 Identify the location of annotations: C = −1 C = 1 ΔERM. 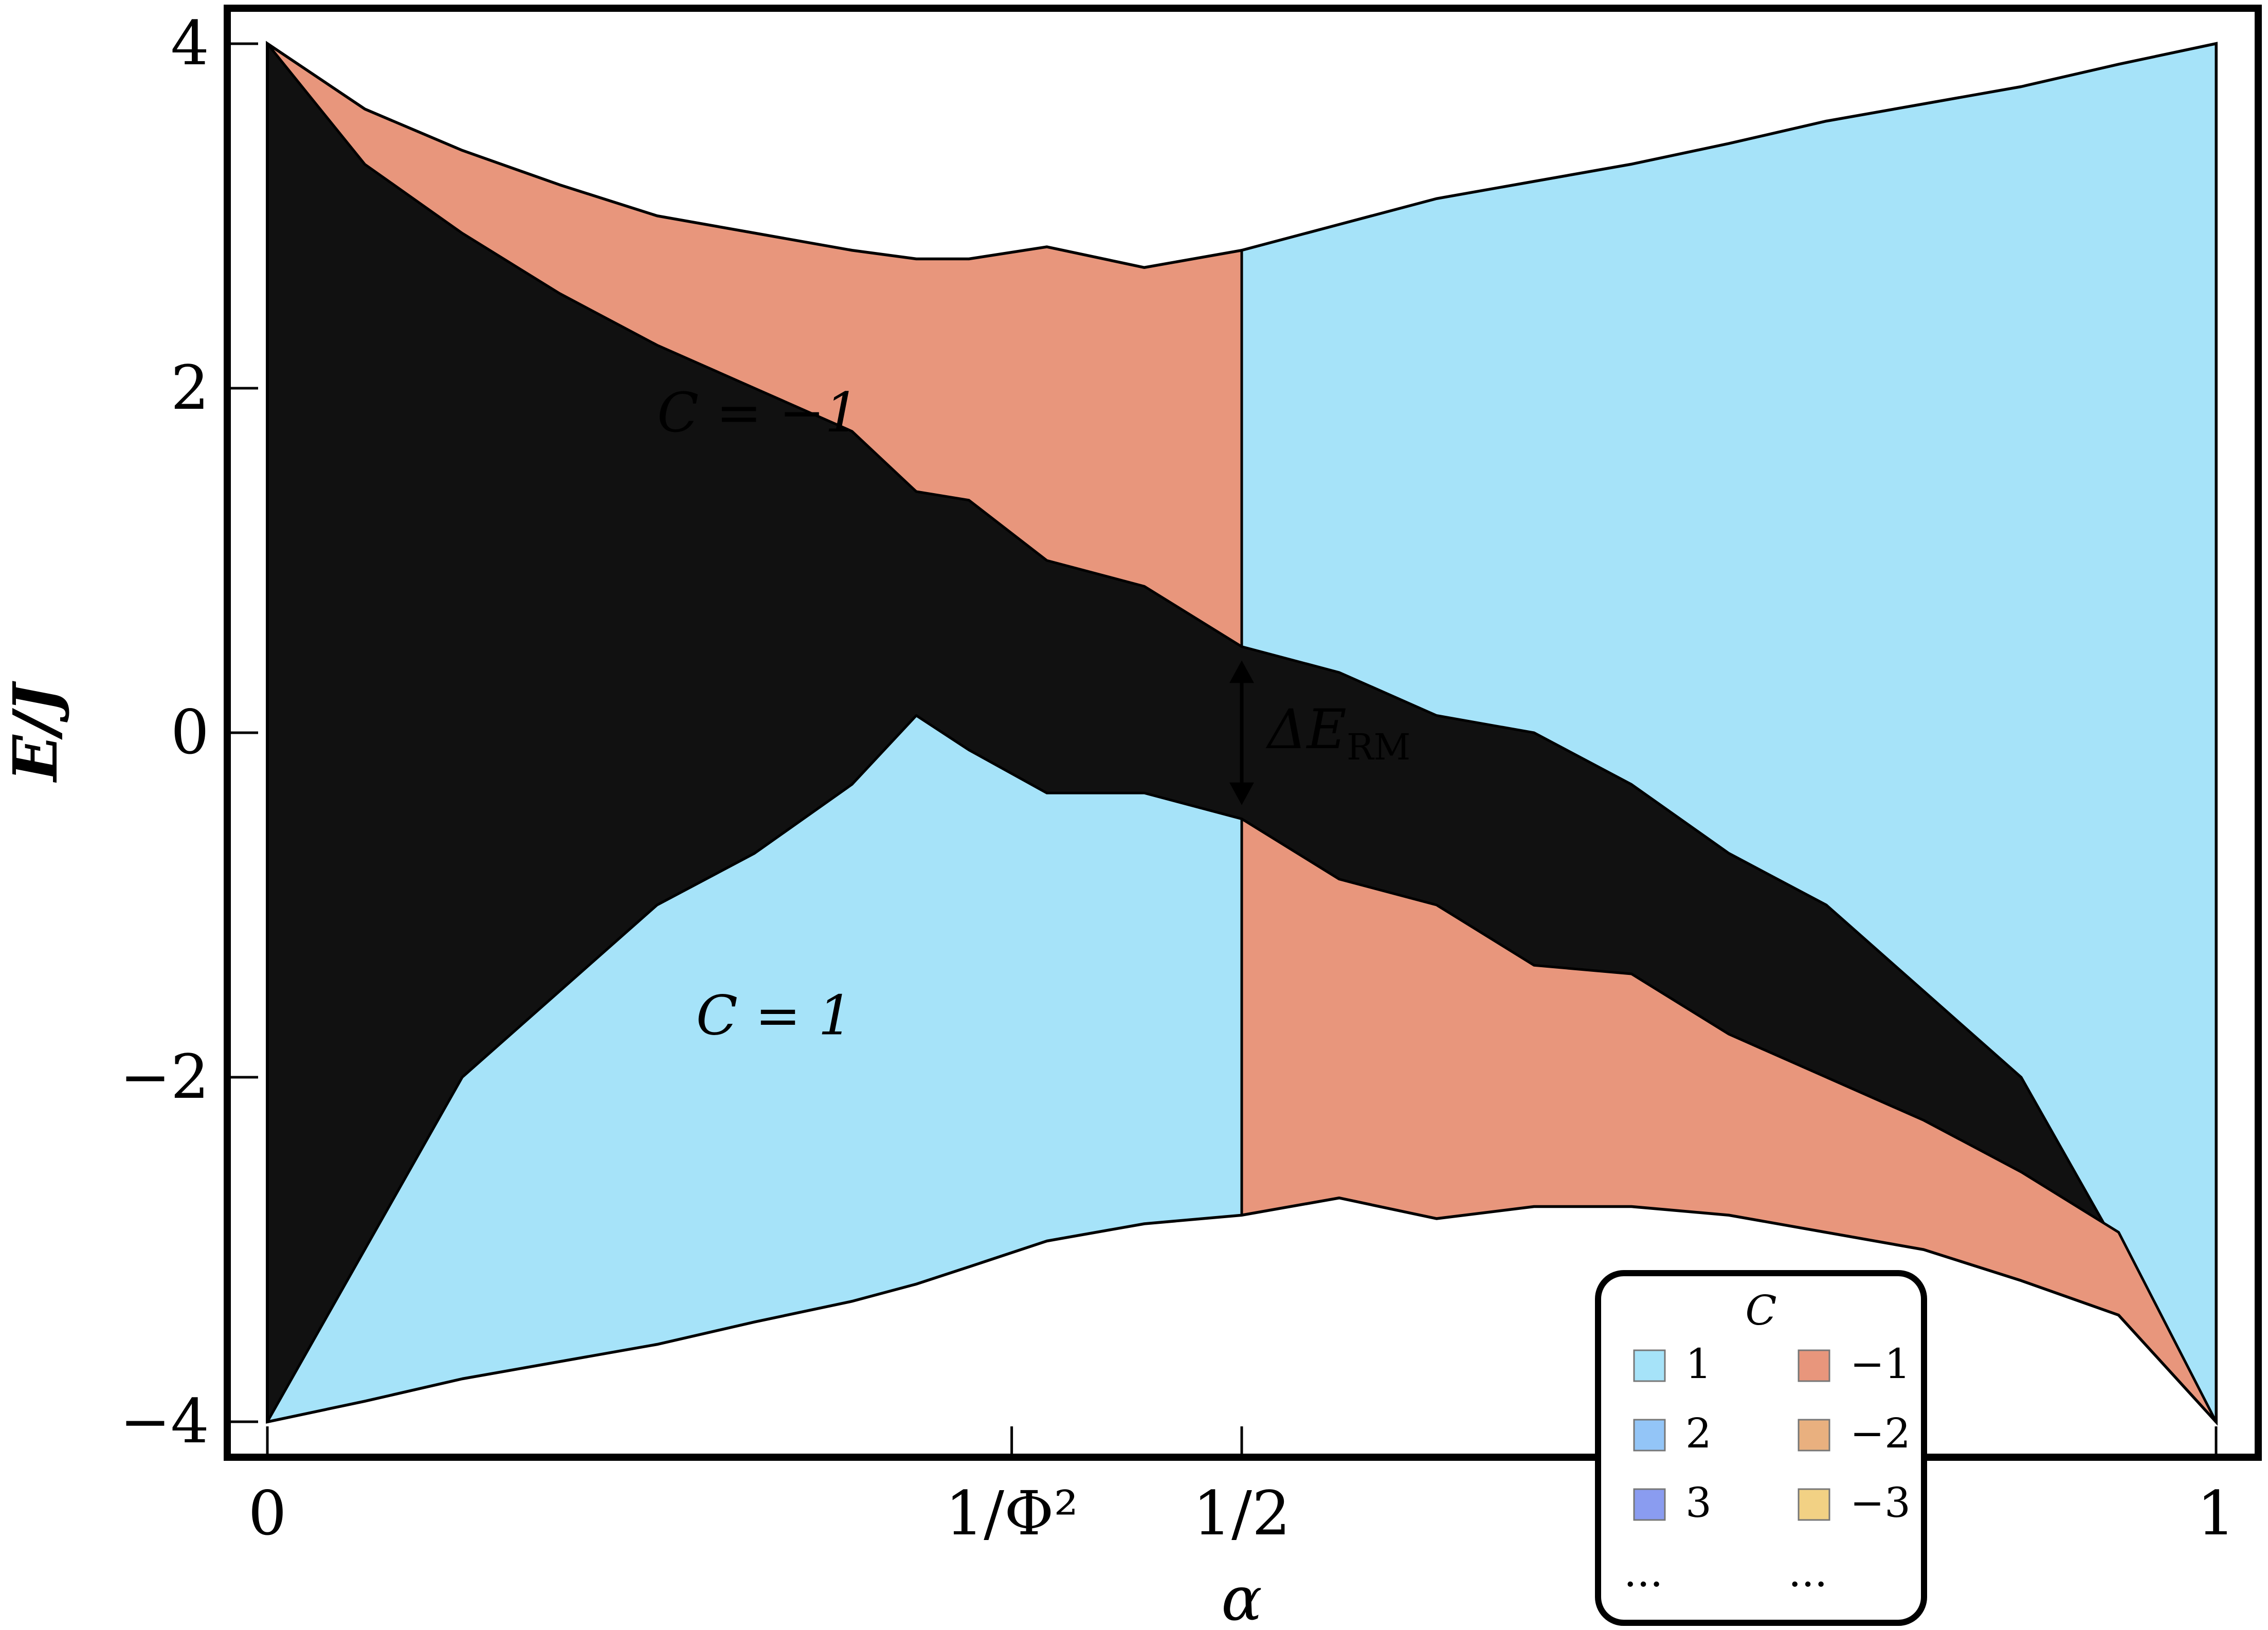
(1034, 714).